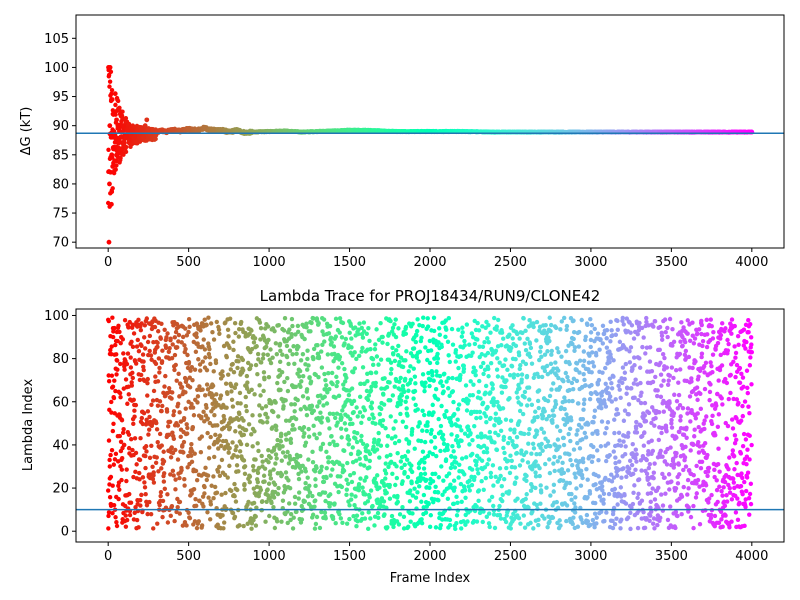 The width and height of the screenshot is (800, 600). Describe the element at coordinates (349, 262) in the screenshot. I see `dg-x-tick-label: 1500` at that location.